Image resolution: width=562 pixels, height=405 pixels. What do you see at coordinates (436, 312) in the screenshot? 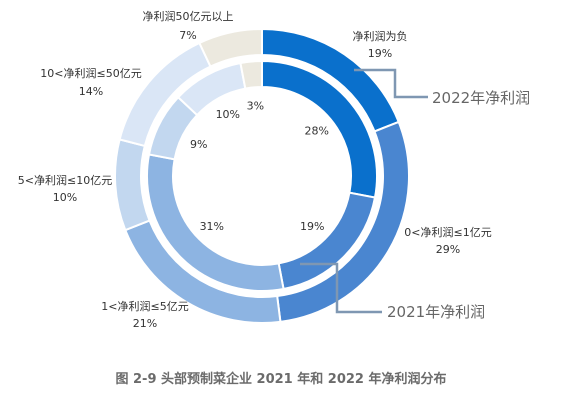
I see `series-label-2021: 2021年净利润` at bounding box center [436, 312].